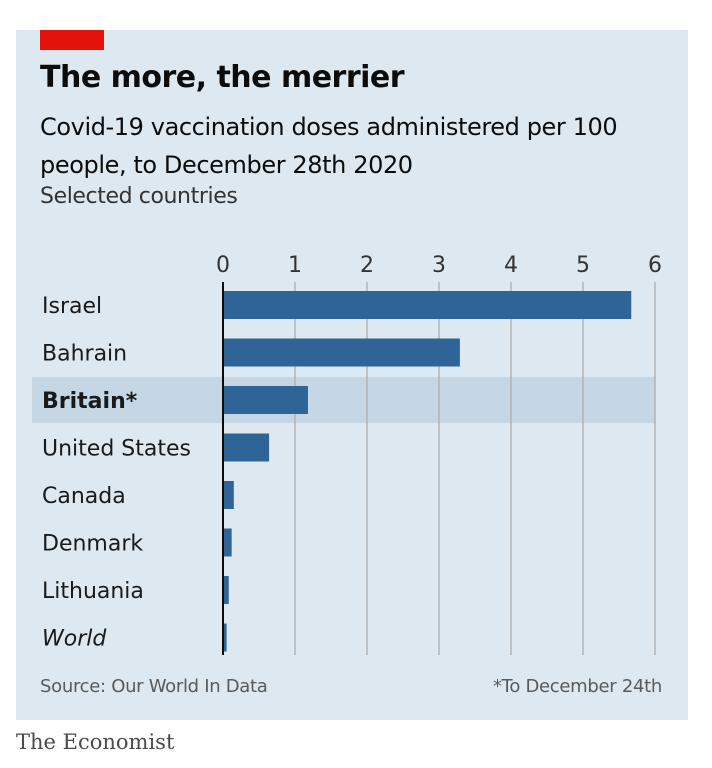 This screenshot has height=768, width=712. What do you see at coordinates (154, 686) in the screenshot?
I see `source-note: Source: Our World In Data` at bounding box center [154, 686].